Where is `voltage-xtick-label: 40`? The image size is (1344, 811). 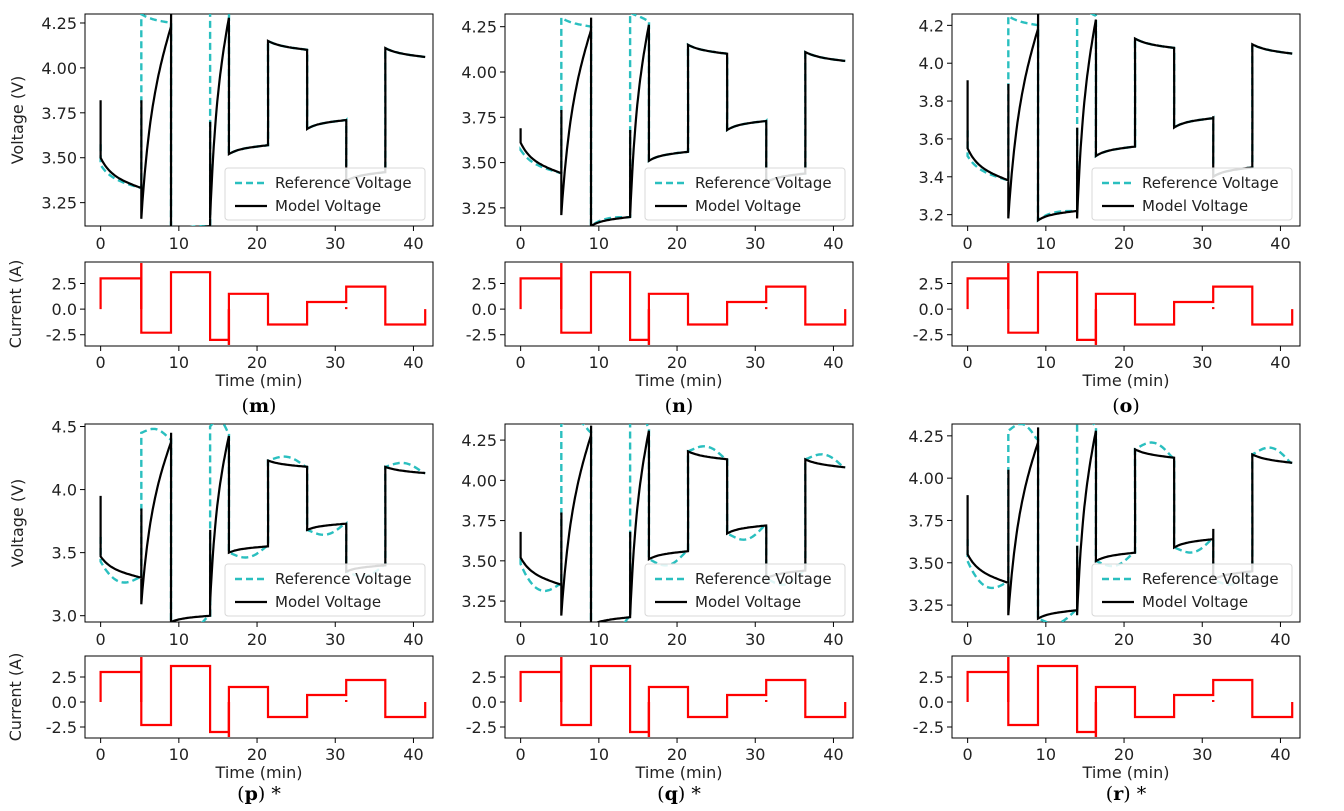 voltage-xtick-label: 40 is located at coordinates (833, 639).